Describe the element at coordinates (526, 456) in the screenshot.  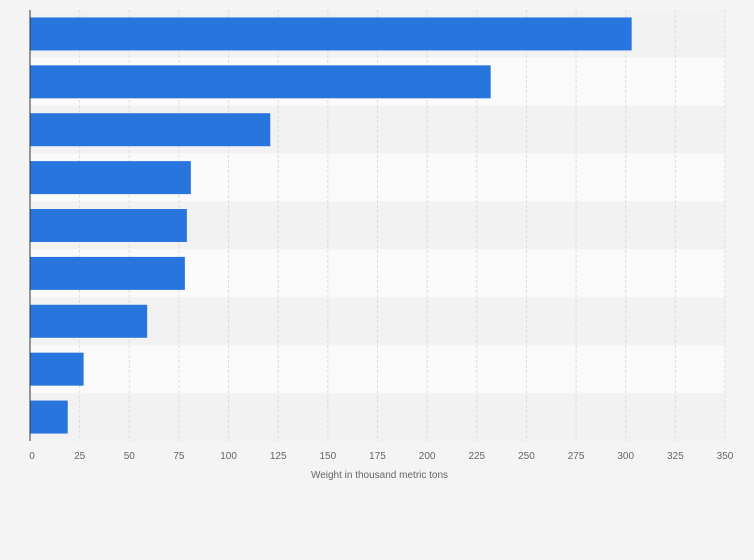
I see `x-tick-label: 250` at that location.